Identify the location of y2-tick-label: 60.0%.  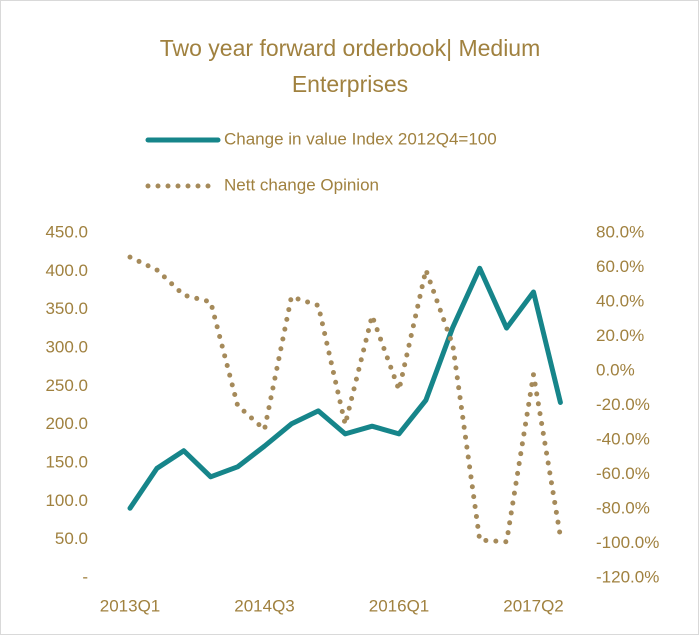
(620, 266).